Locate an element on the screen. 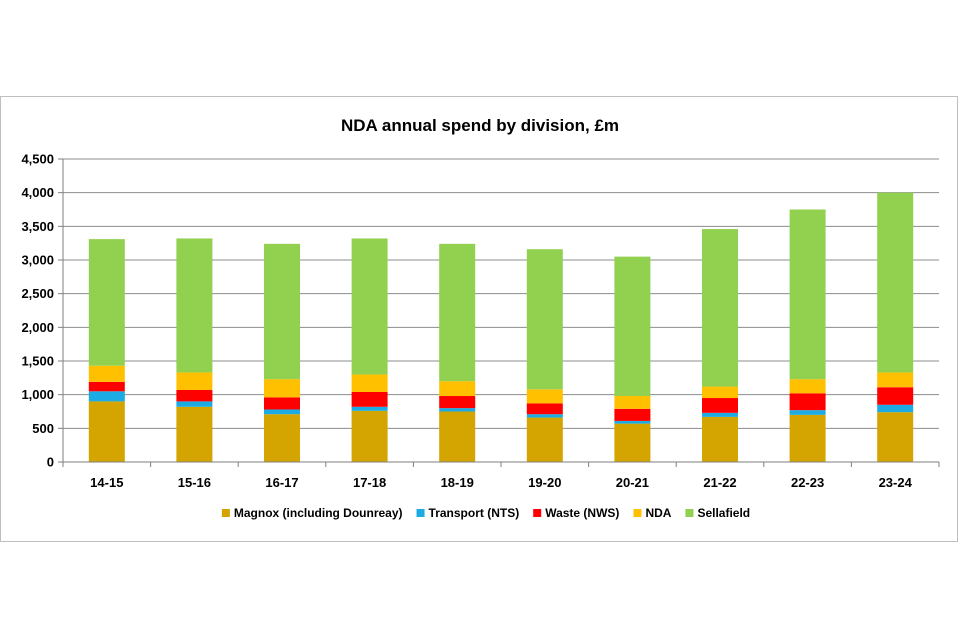 Image resolution: width=960 pixels, height=640 pixels. x-tick-label: 23-24 is located at coordinates (896, 482).